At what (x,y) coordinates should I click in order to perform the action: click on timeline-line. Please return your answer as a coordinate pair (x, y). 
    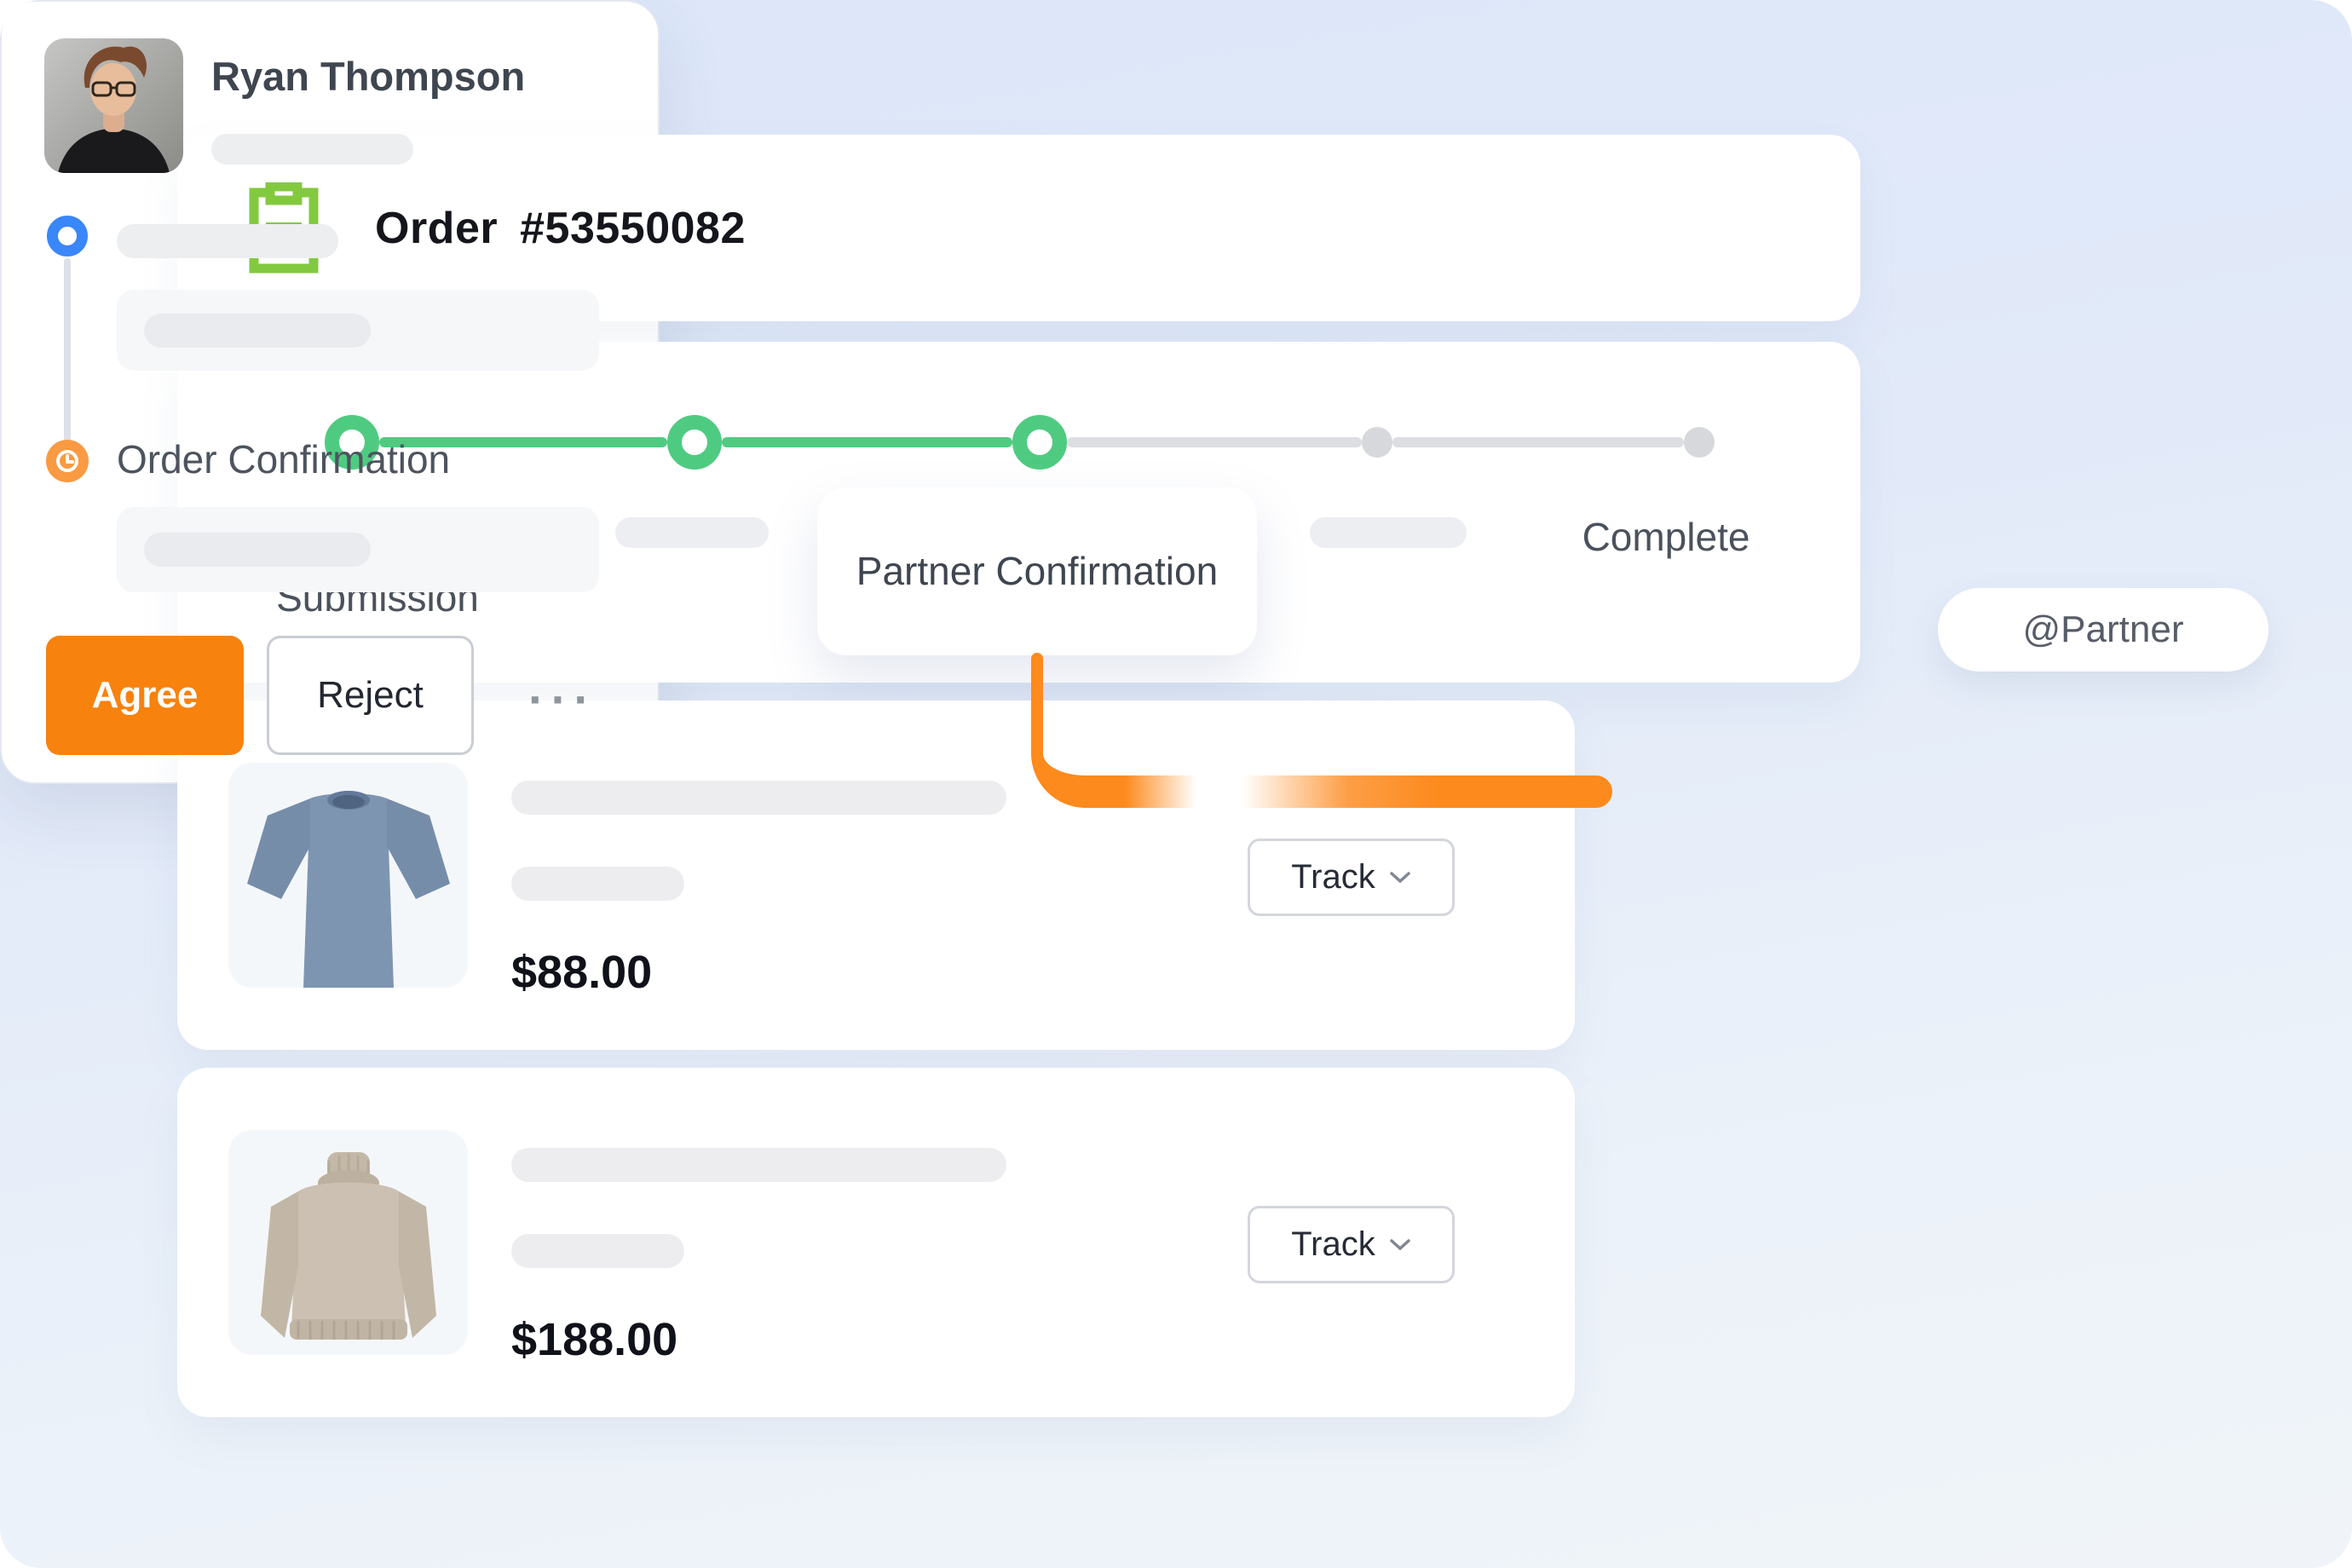
    Looking at the image, I should click on (67, 350).